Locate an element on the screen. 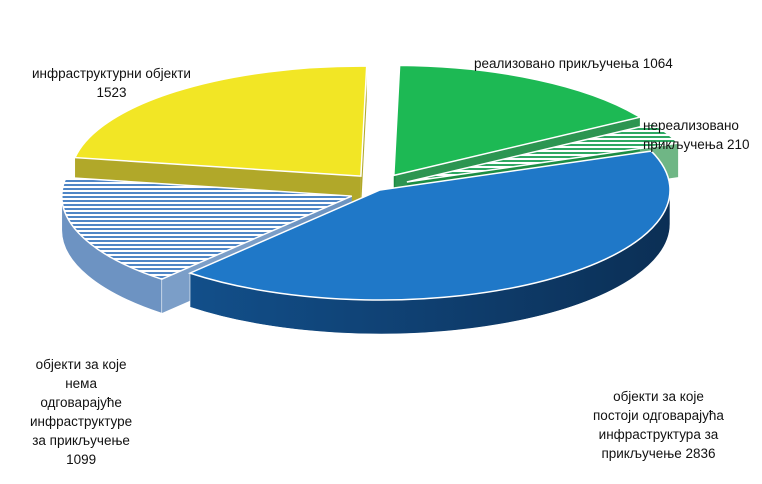 This screenshot has width=762, height=484. slice-infra-objects is located at coordinates (220, 121).